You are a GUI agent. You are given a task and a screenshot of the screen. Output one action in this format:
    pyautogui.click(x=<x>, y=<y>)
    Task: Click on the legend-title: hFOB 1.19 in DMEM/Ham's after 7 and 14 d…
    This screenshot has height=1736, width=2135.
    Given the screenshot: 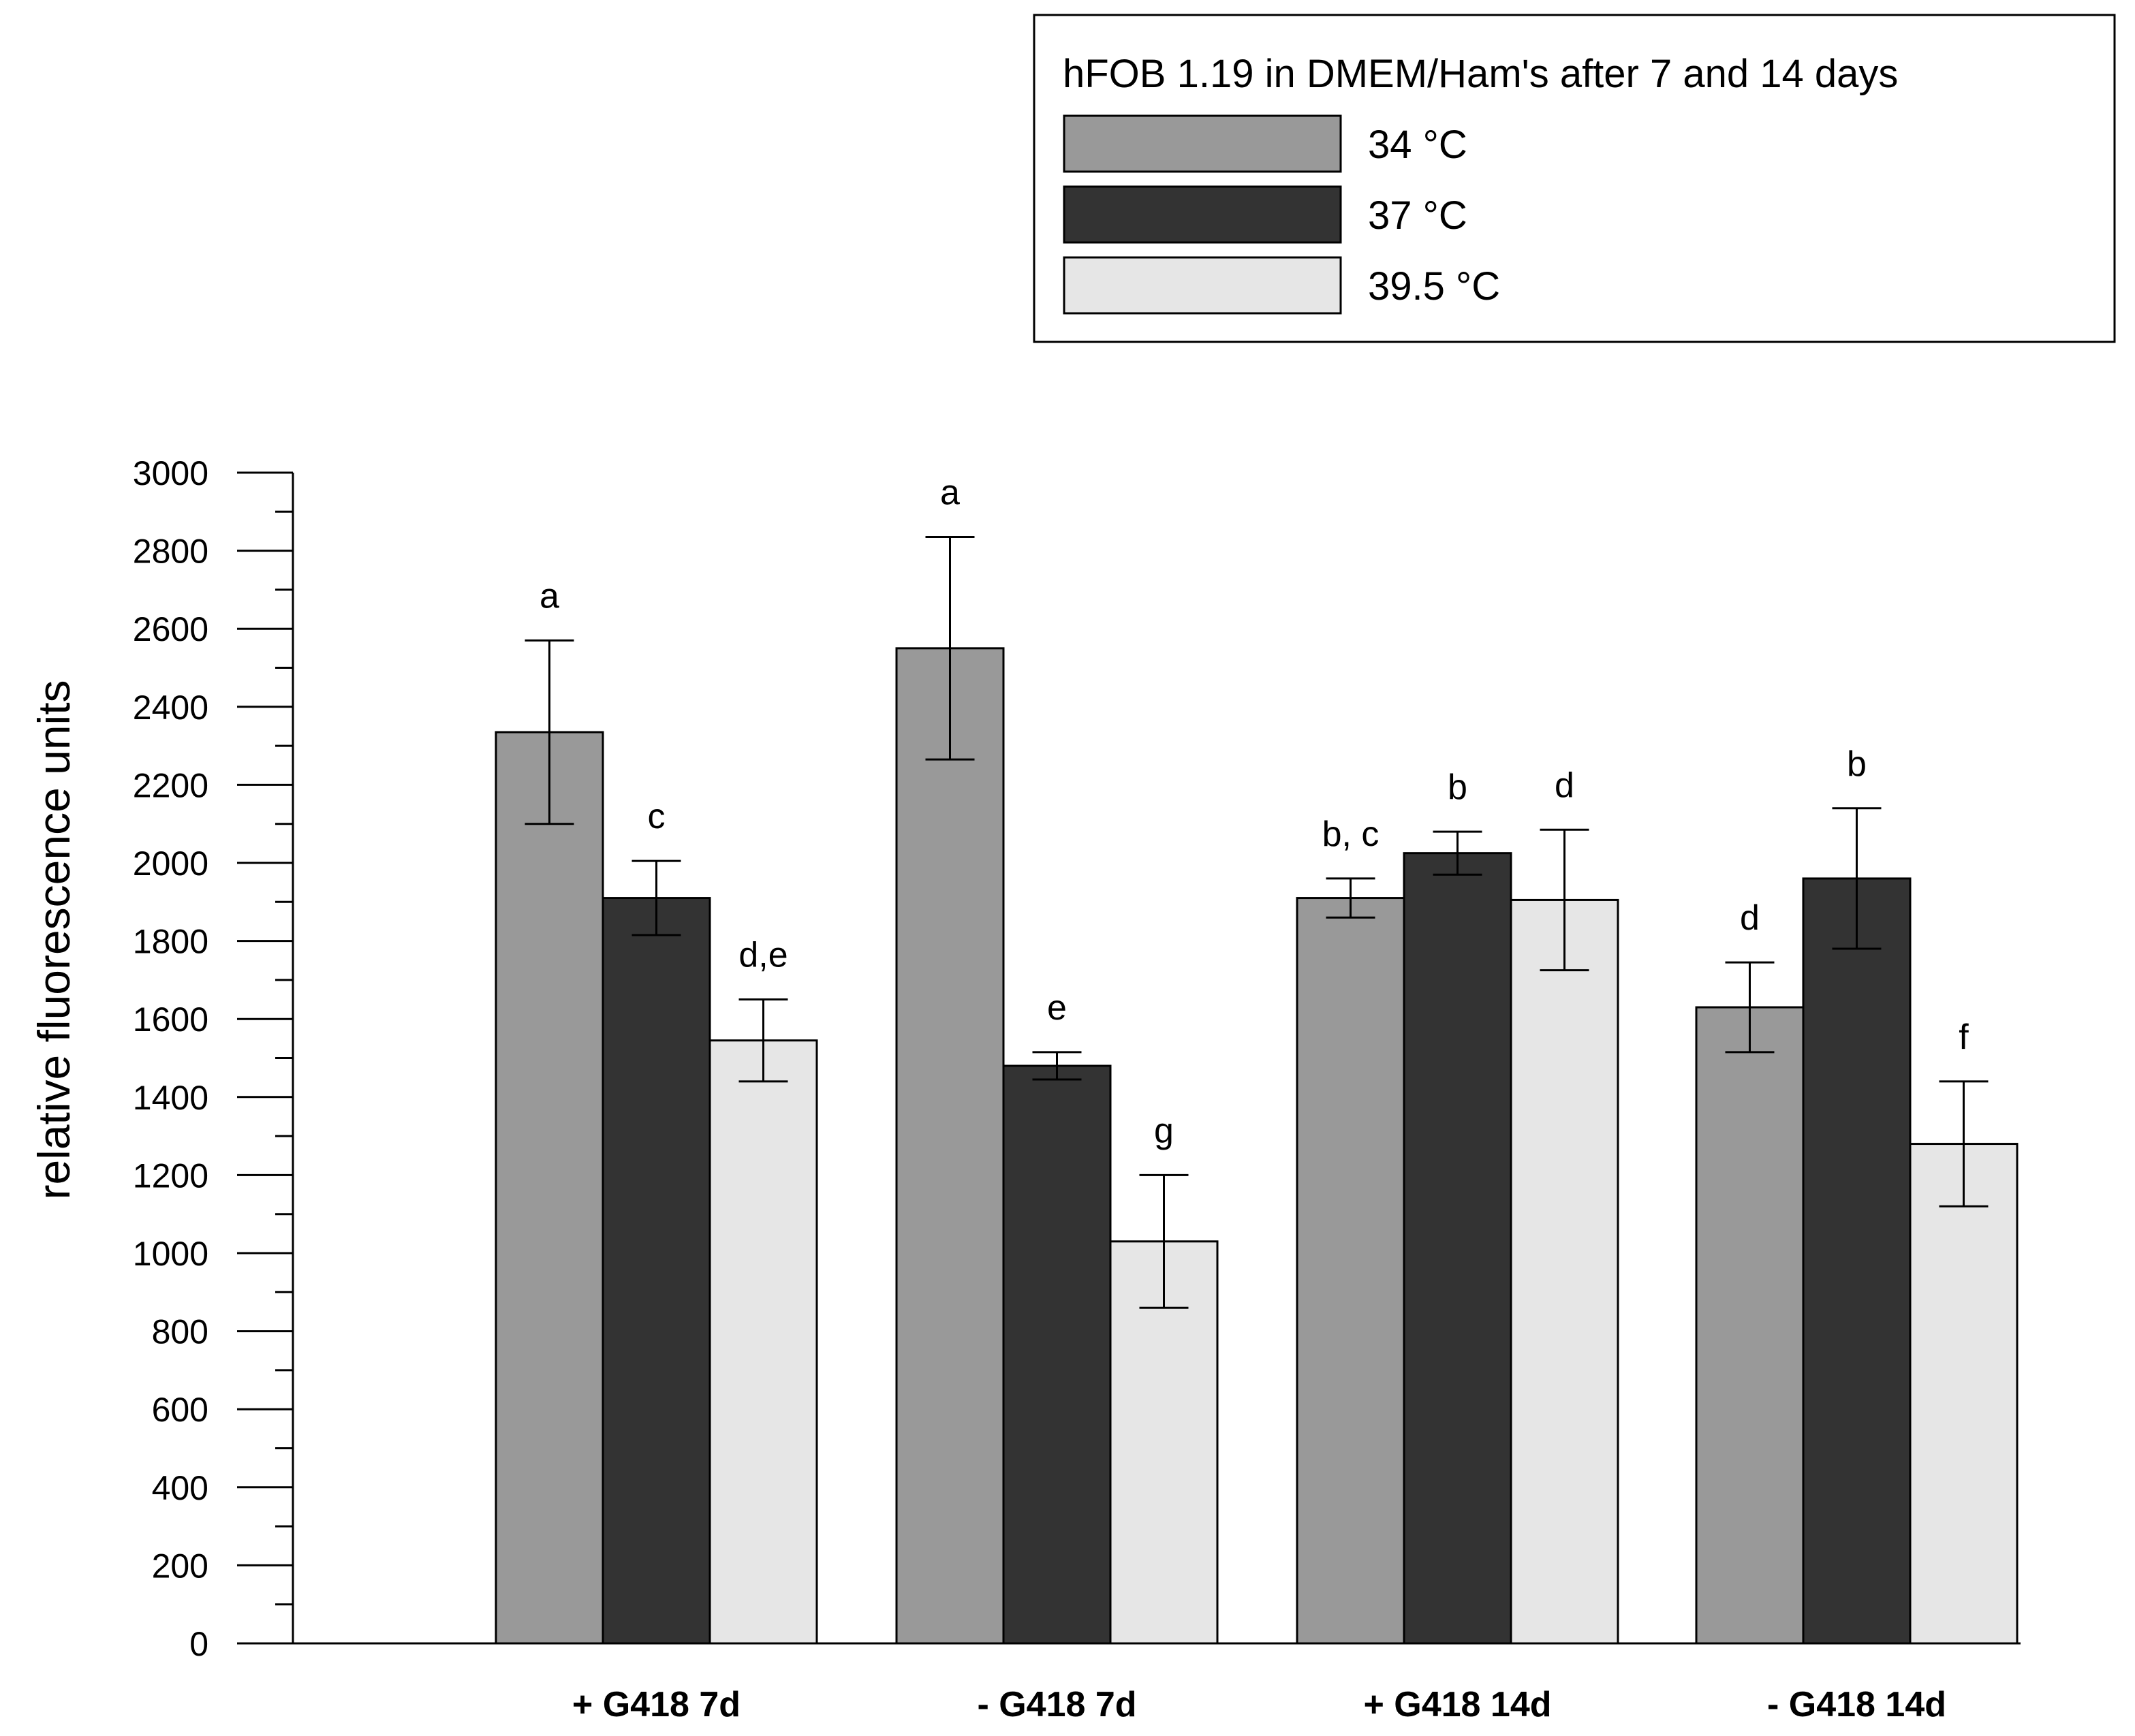 What is the action you would take?
    pyautogui.click(x=1481, y=74)
    